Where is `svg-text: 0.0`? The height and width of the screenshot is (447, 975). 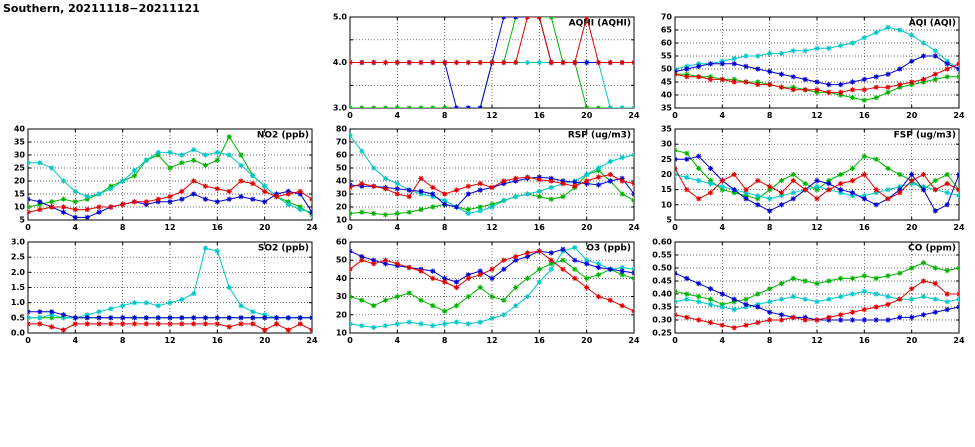 svg-text: 0.0 is located at coordinates (18, 333).